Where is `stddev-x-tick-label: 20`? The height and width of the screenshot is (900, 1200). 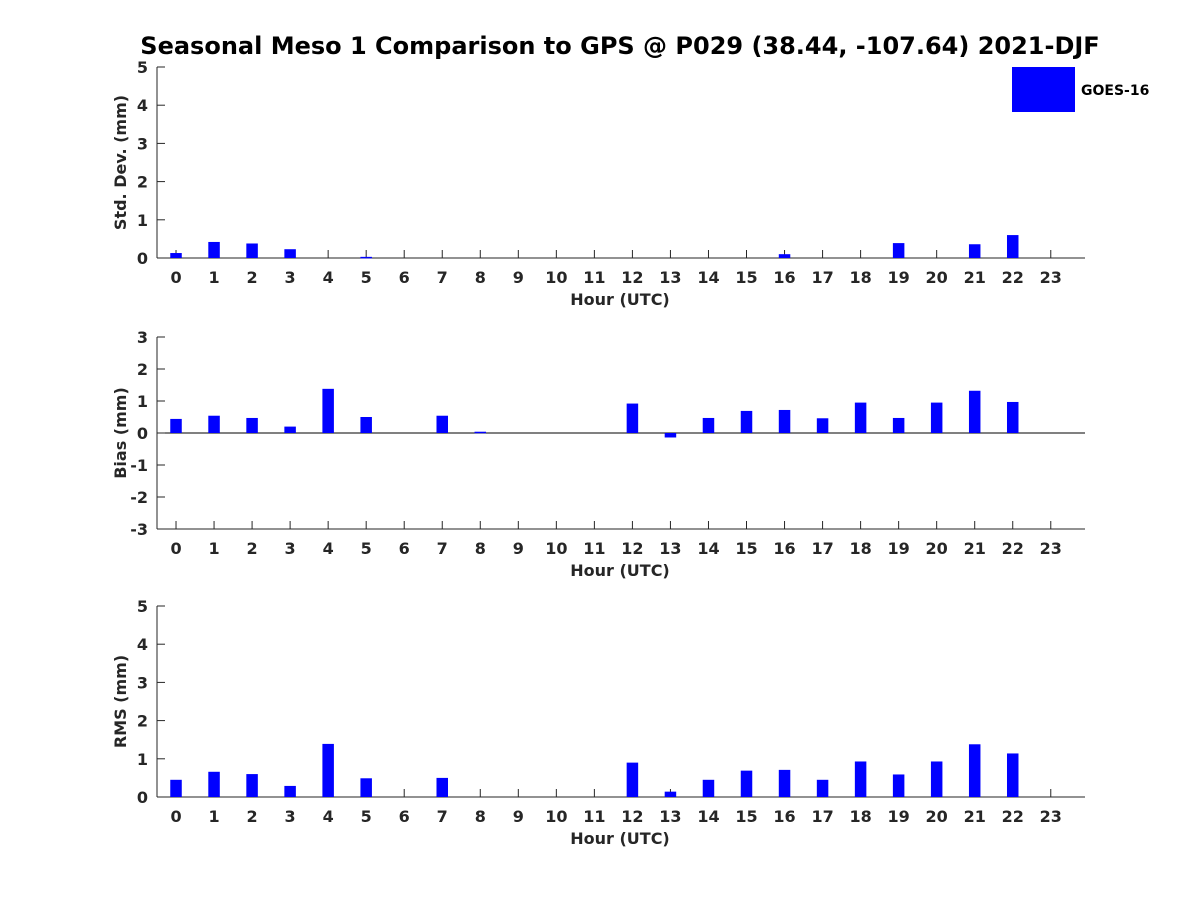
stddev-x-tick-label: 20 is located at coordinates (937, 277).